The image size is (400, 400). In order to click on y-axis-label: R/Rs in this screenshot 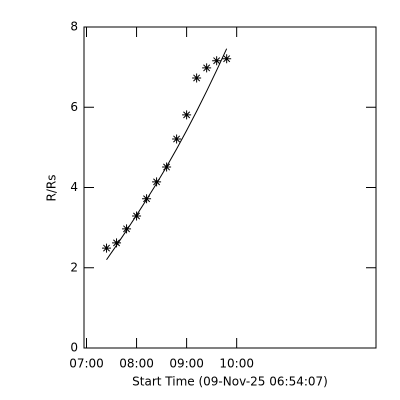, I will do `click(52, 188)`.